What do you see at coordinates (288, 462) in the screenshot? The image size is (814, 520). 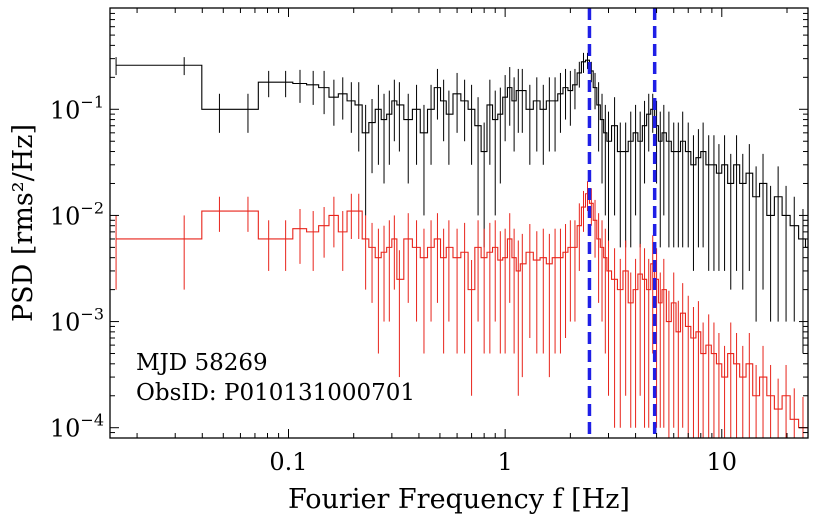 I see `x-tick-label: 0.1` at bounding box center [288, 462].